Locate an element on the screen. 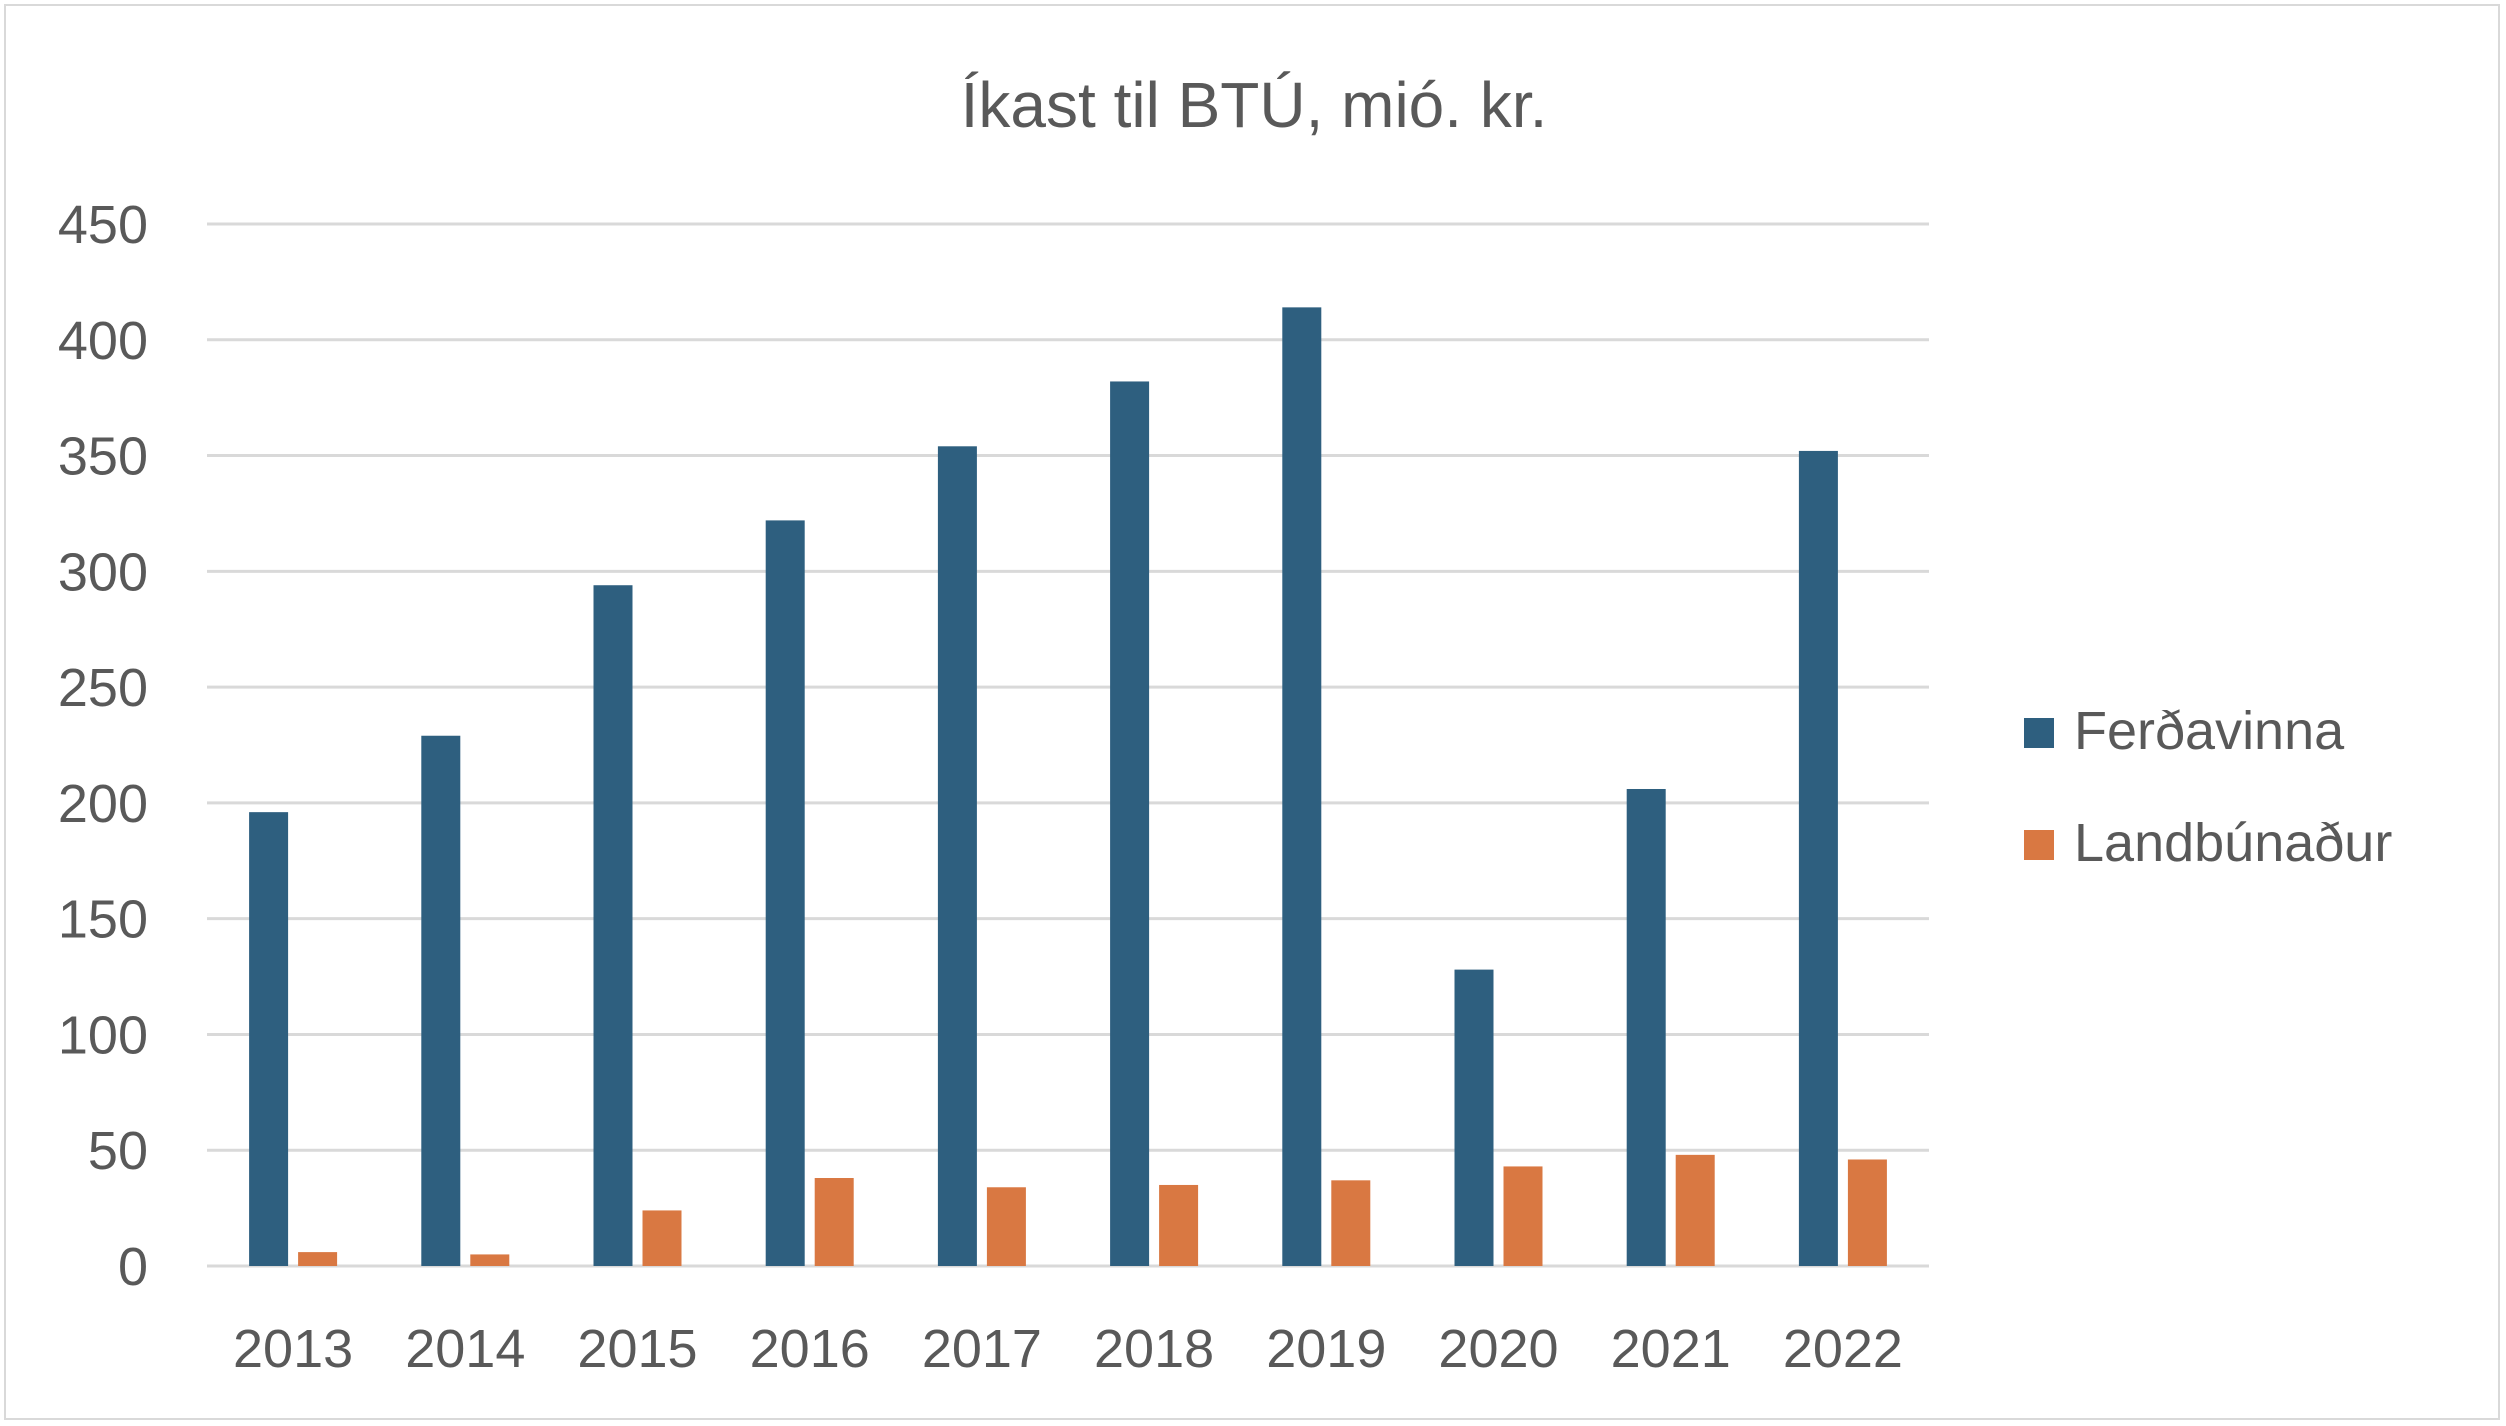 The image size is (2506, 1426). bar-landbunadur-2022 is located at coordinates (1867, 1212).